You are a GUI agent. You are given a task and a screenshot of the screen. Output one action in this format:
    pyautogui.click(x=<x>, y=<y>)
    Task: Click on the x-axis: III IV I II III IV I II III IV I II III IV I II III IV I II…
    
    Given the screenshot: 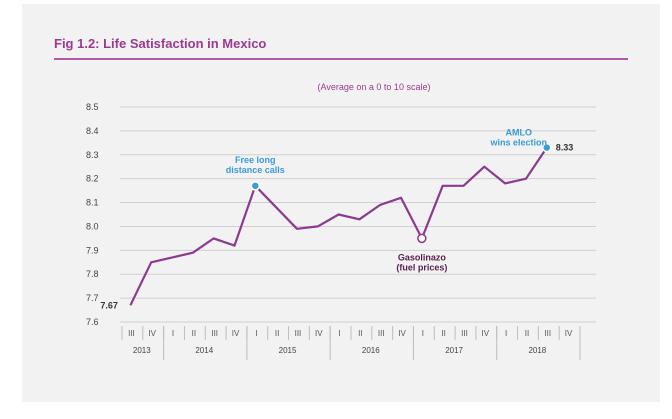 What is the action you would take?
    pyautogui.click(x=351, y=343)
    